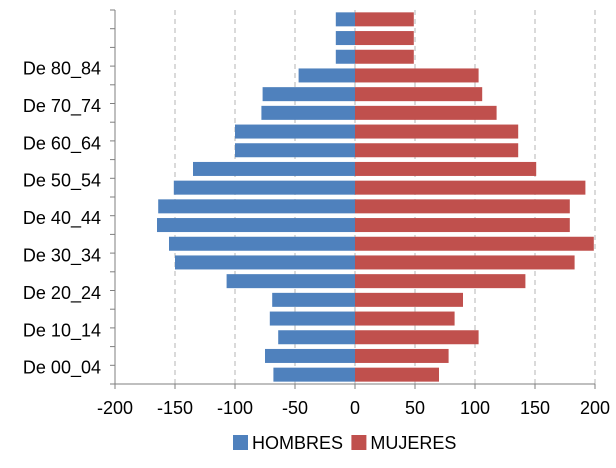 The width and height of the screenshot is (616, 468). What do you see at coordinates (62, 368) in the screenshot?
I see `y-category-label: De 00_04` at bounding box center [62, 368].